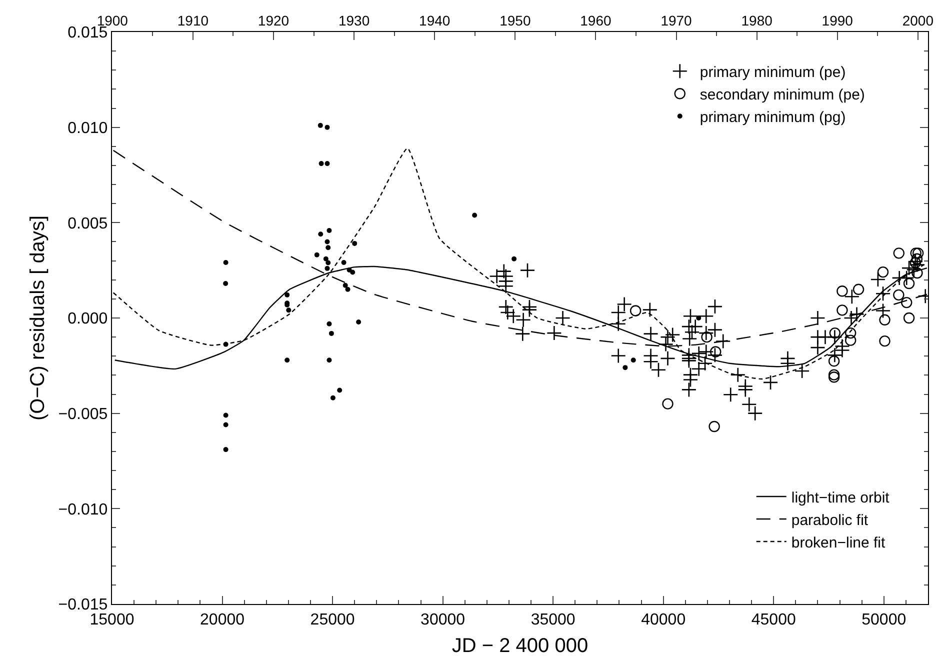 This screenshot has width=950, height=671. Describe the element at coordinates (840, 497) in the screenshot. I see `legend-label: light−time orbit` at that location.